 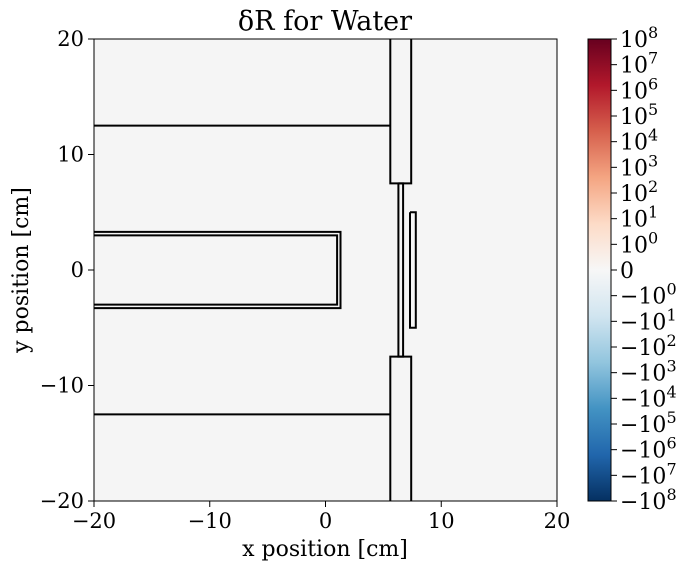 What do you see at coordinates (639, 64) in the screenshot?
I see `colorbar-tick-label: 10⁷` at bounding box center [639, 64].